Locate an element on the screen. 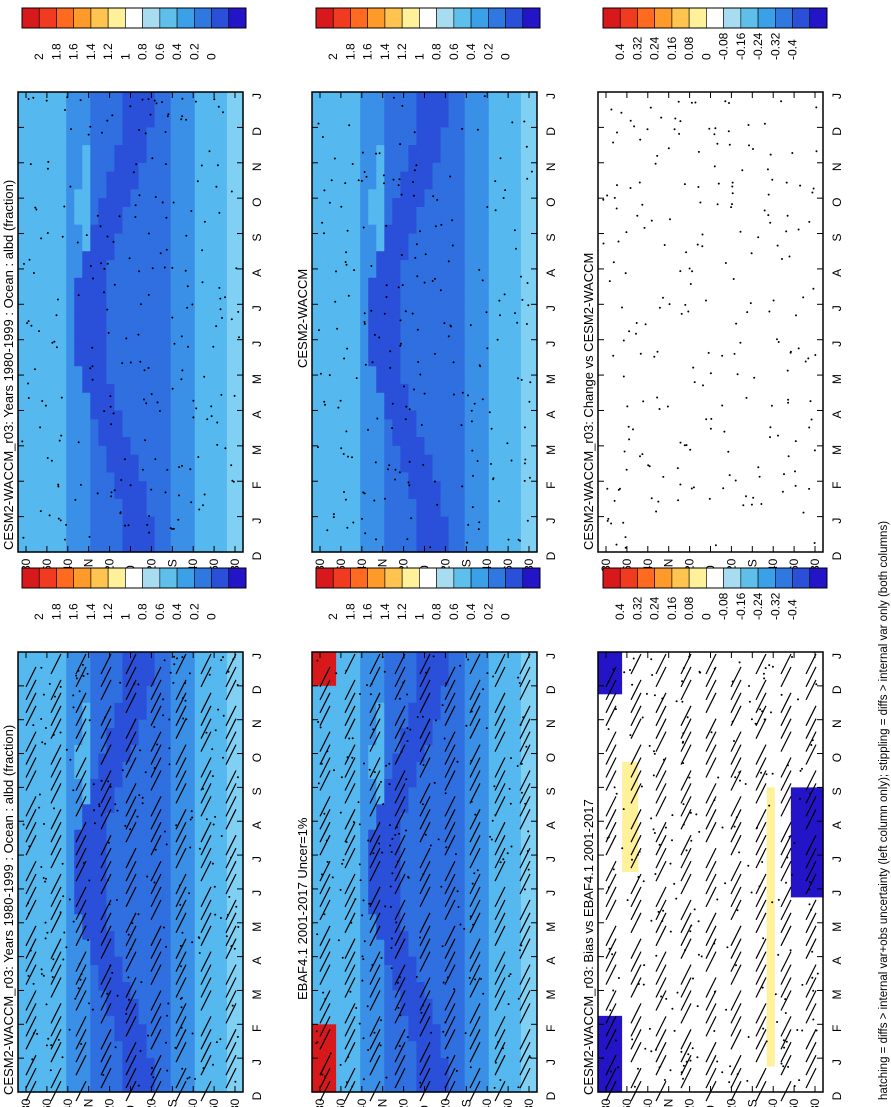  colorbar-label: 0.2 is located at coordinates (488, 51).